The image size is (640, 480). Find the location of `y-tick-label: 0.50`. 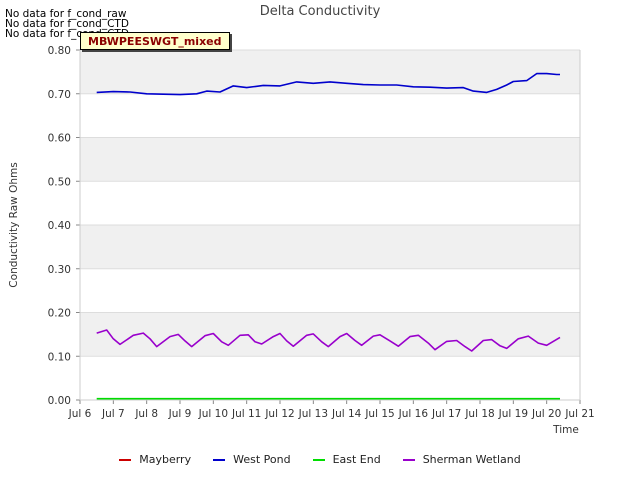

y-tick-label: 0.50 is located at coordinates (59, 182).